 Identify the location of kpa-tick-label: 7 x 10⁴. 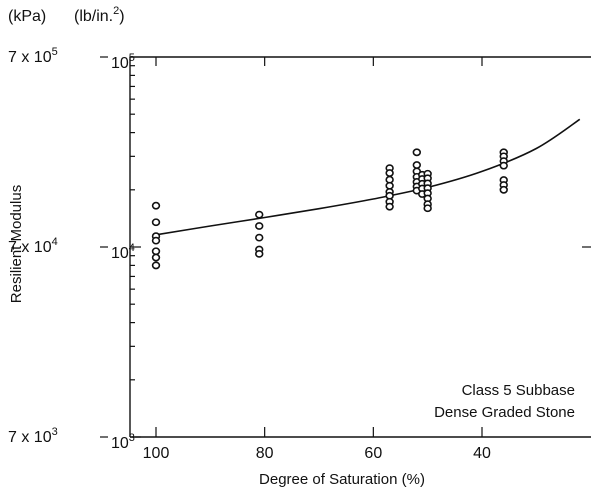
(33, 246).